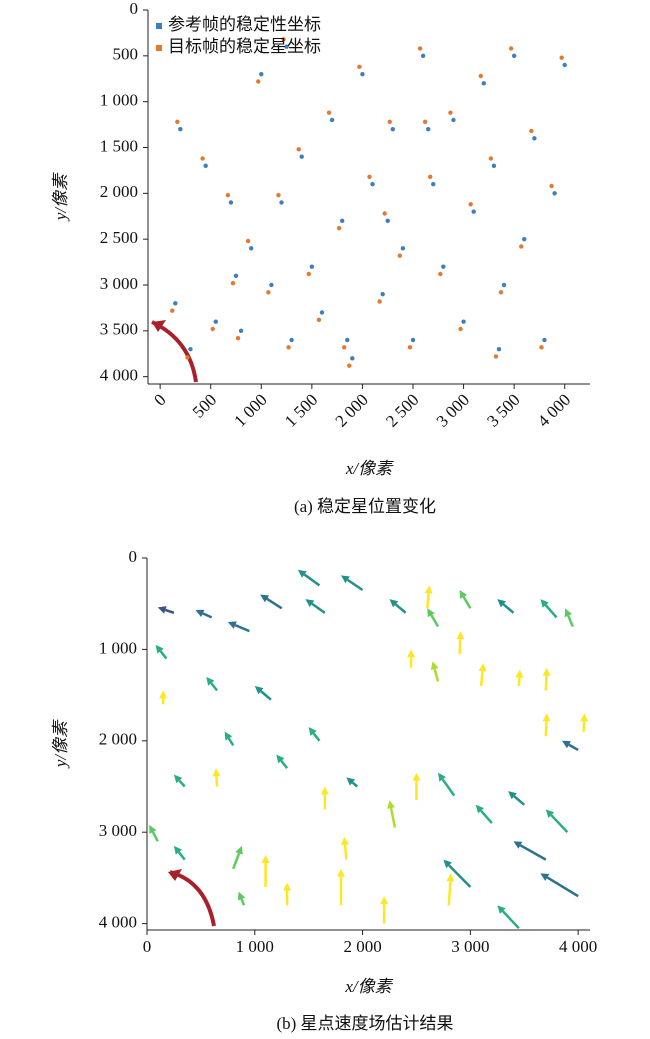 Image resolution: width=650 pixels, height=1039 pixels. I want to click on legend-marker, so click(159, 48).